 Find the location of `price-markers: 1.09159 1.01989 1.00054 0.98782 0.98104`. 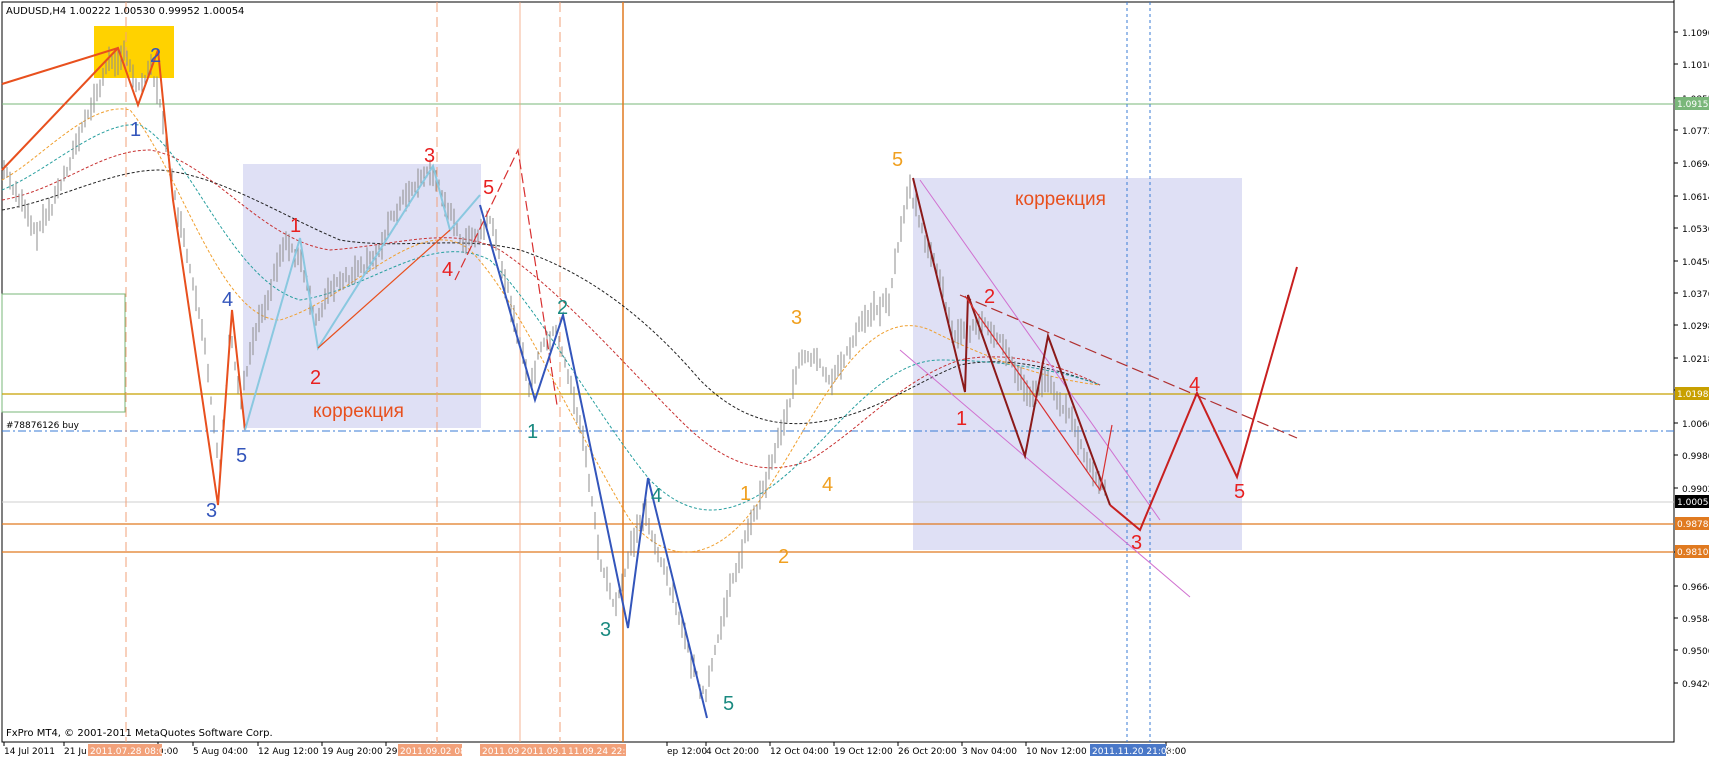

price-markers: 1.09159 1.01989 1.00054 0.98782 0.98104 is located at coordinates (1692, 327).